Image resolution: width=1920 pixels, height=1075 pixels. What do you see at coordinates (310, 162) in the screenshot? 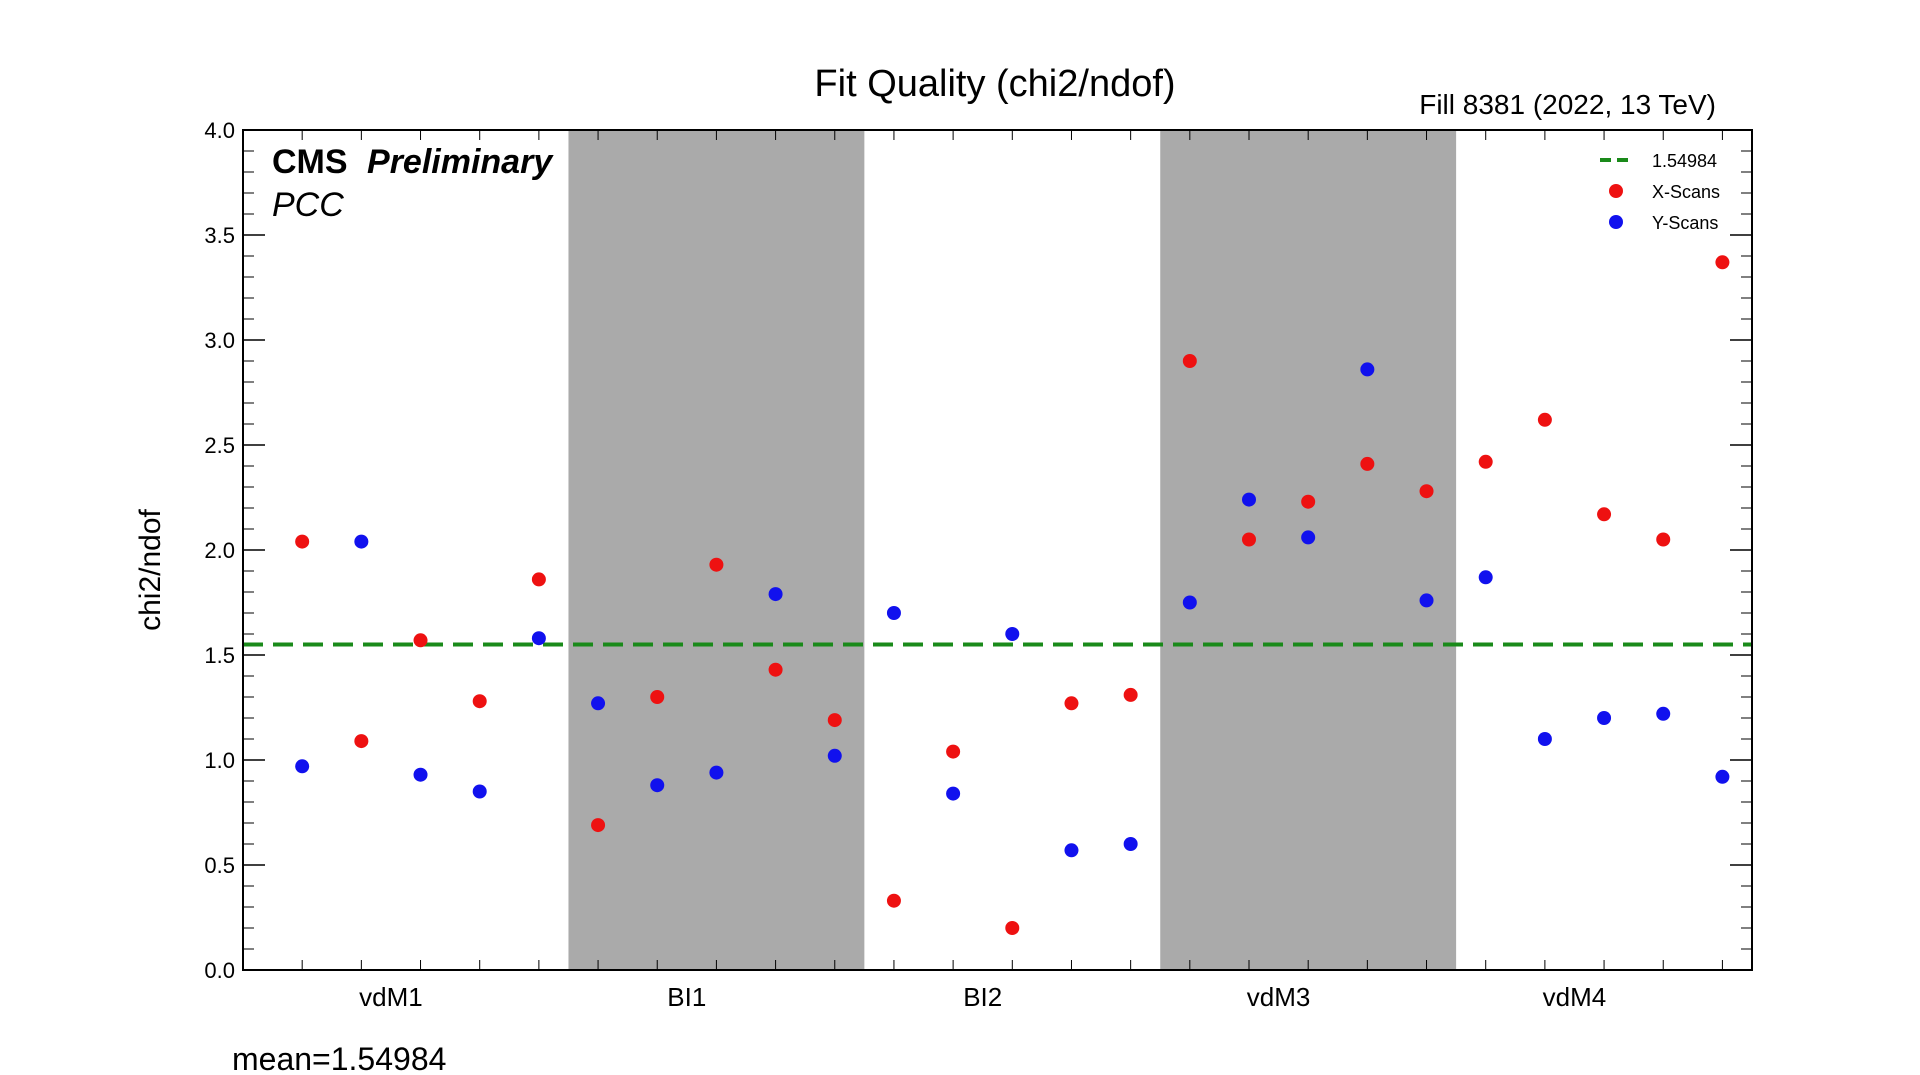
I see `experiment-name: CMS` at bounding box center [310, 162].